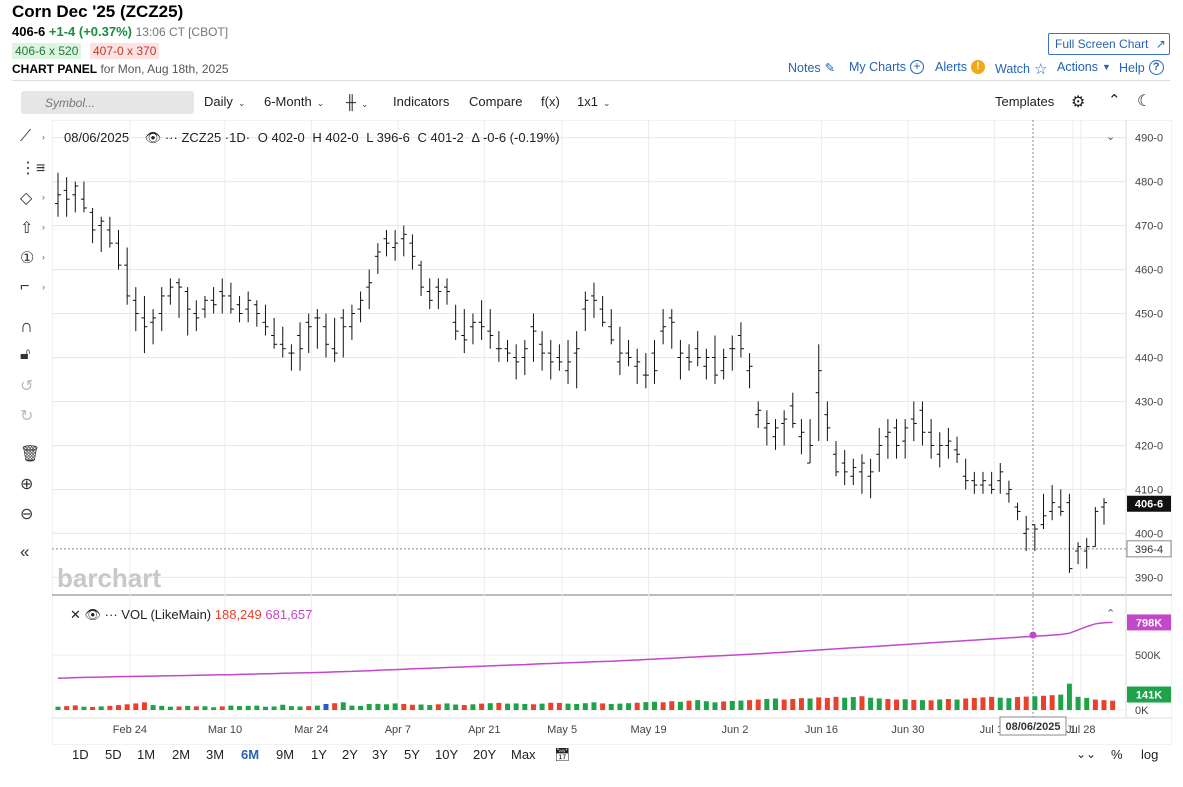 The height and width of the screenshot is (787, 1183). I want to click on period-2m: 2M, so click(181, 754).